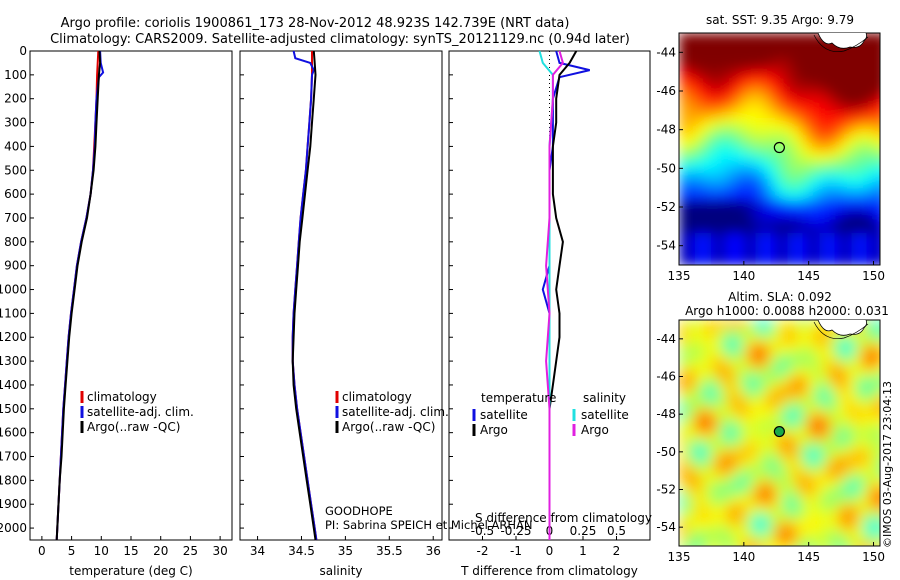 This screenshot has width=900, height=580. Describe the element at coordinates (433, 551) in the screenshot. I see `x-tick-label: 36` at that location.